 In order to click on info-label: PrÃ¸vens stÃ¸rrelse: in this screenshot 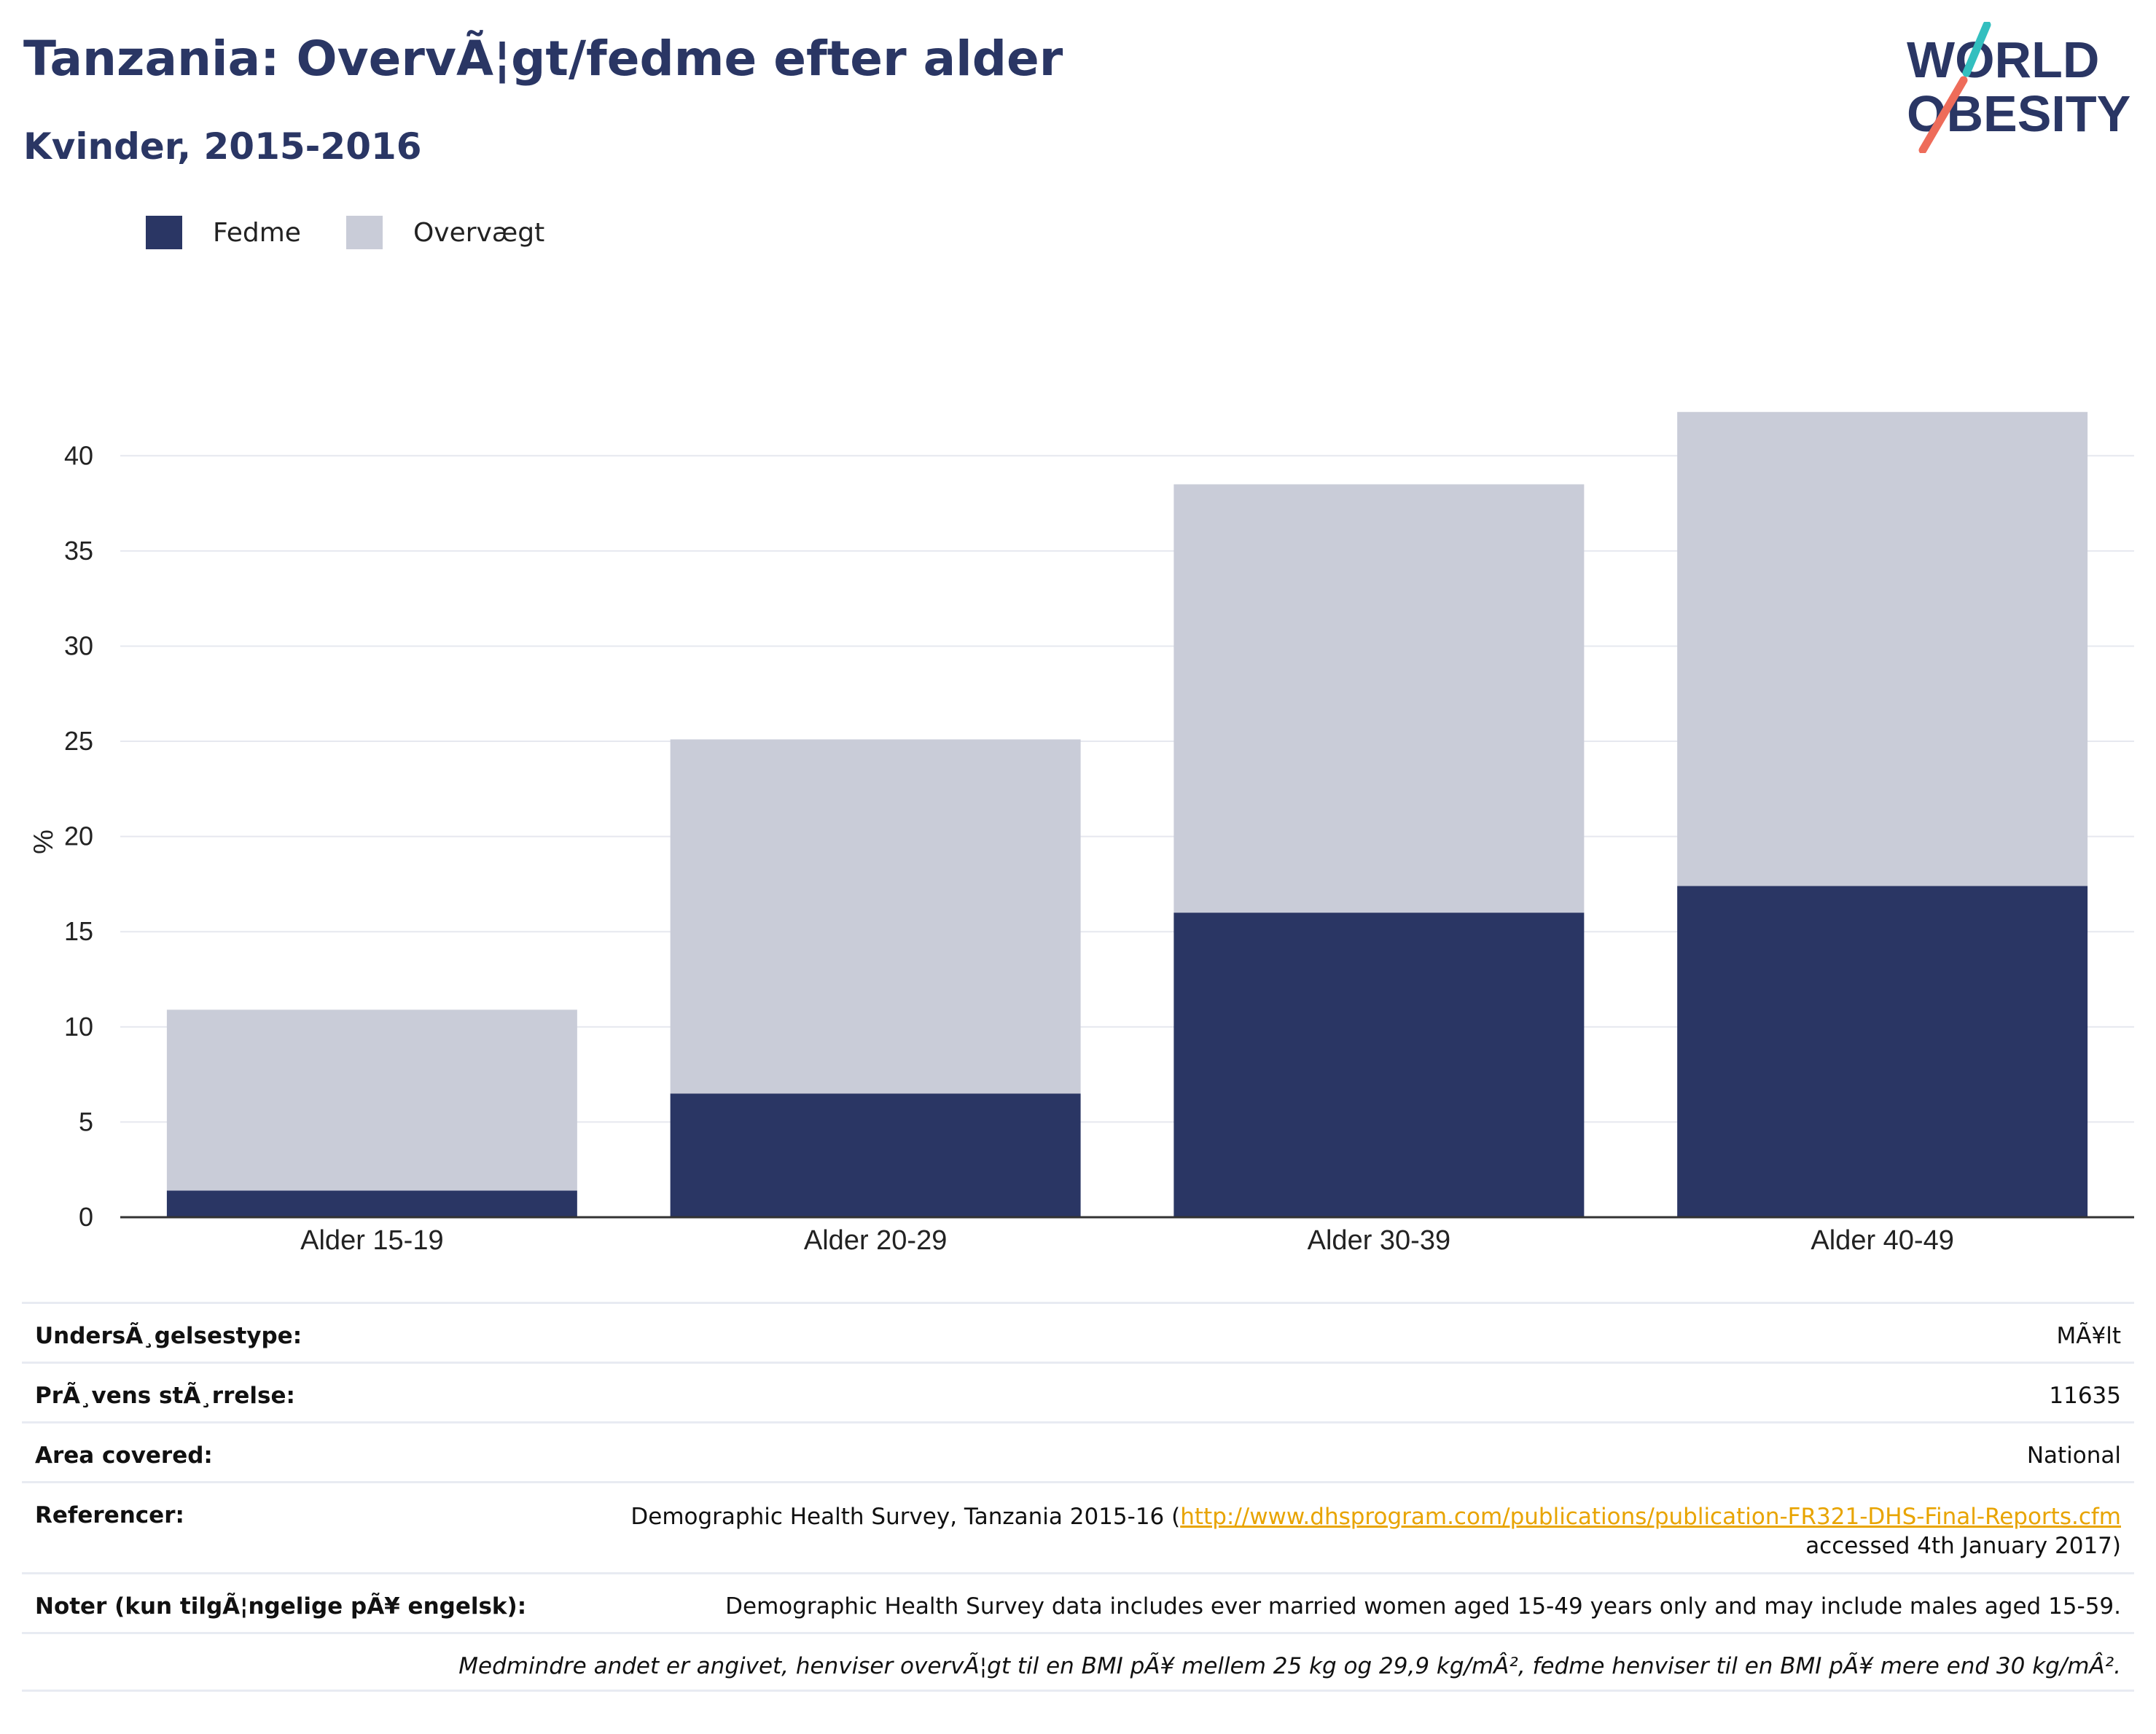, I will do `click(165, 1396)`.